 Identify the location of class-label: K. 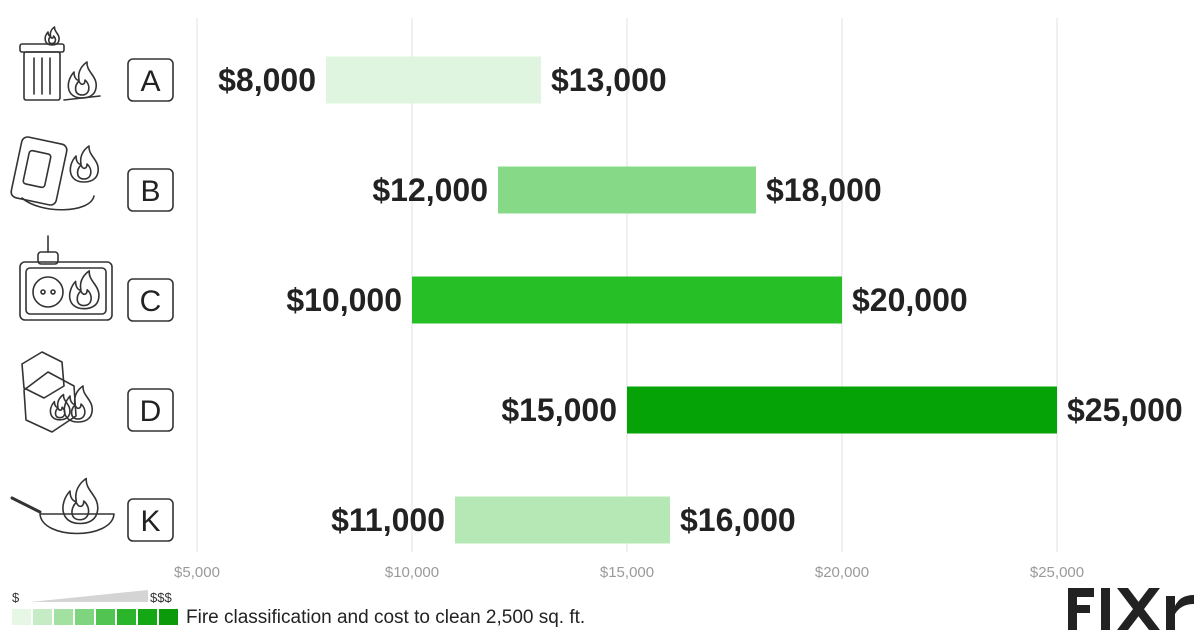
(150, 521).